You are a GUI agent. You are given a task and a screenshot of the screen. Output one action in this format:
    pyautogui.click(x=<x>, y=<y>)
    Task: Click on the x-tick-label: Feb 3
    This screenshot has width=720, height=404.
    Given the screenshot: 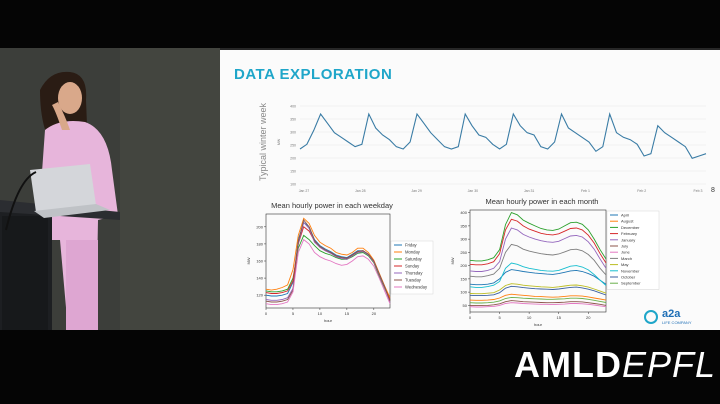 What is the action you would take?
    pyautogui.click(x=698, y=191)
    